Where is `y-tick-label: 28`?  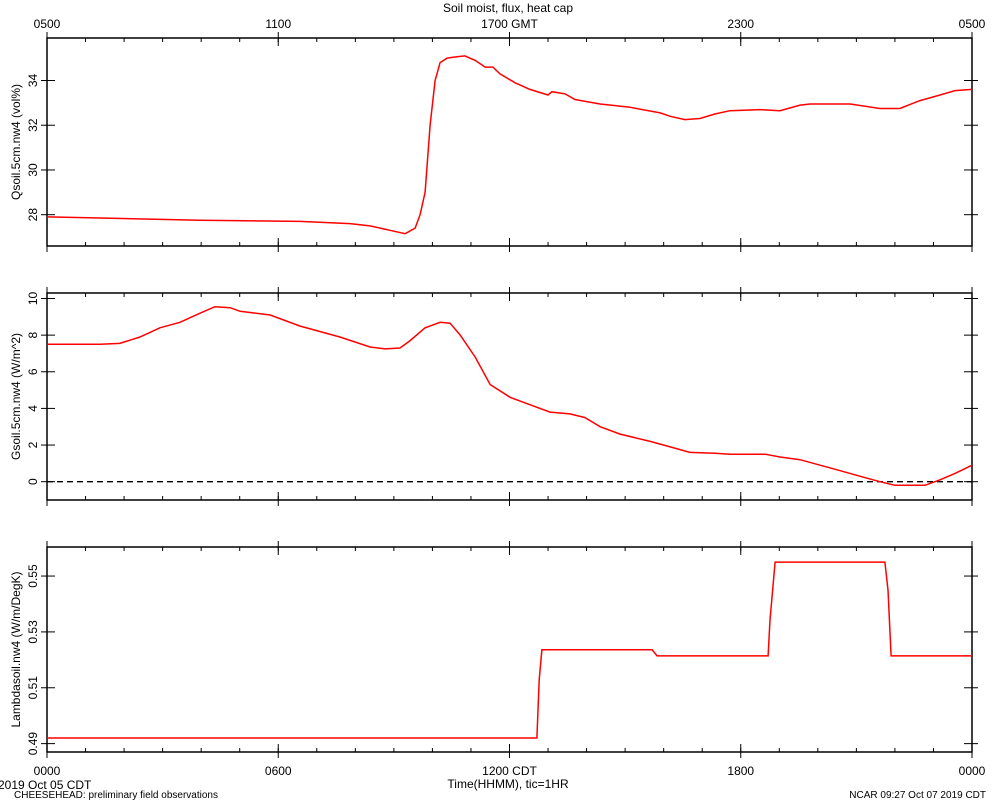 y-tick-label: 28 is located at coordinates (33, 215).